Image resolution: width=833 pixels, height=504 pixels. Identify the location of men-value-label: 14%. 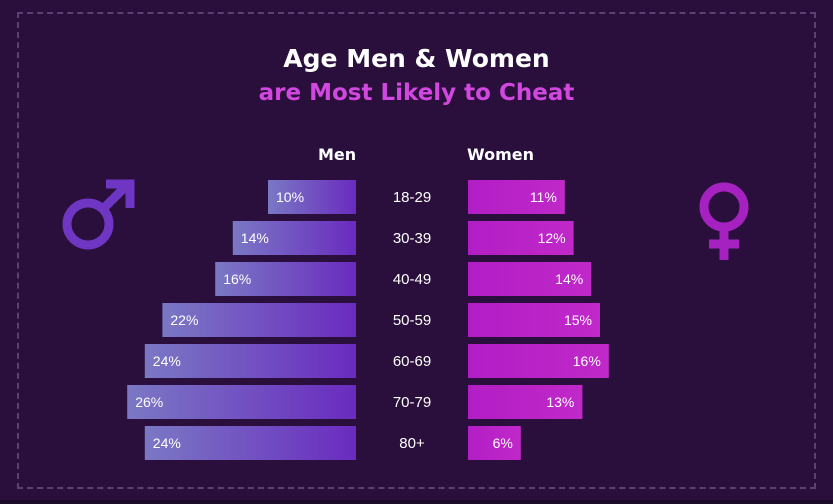
(255, 238).